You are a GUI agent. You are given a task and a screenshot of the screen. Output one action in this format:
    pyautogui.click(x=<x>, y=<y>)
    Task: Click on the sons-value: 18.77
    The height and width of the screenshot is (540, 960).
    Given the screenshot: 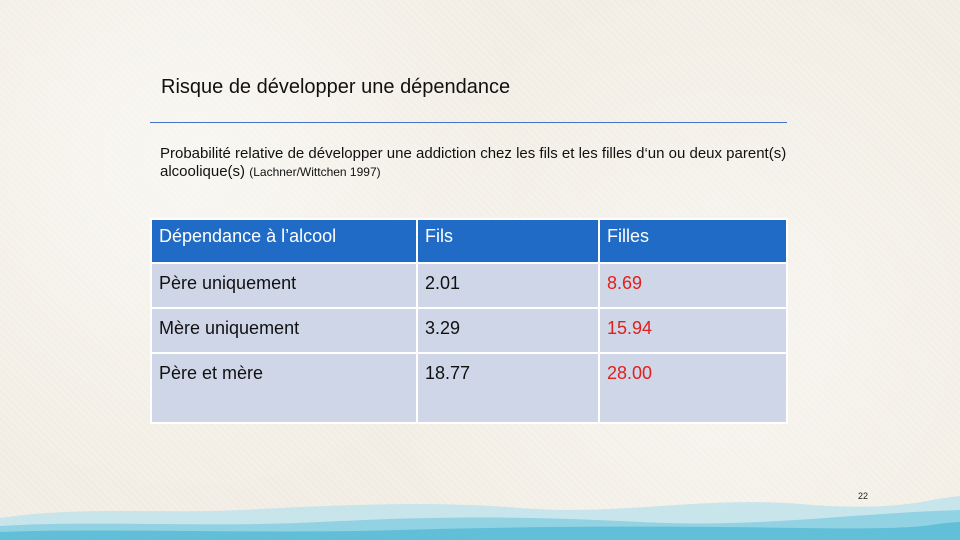 What is the action you would take?
    pyautogui.click(x=508, y=388)
    